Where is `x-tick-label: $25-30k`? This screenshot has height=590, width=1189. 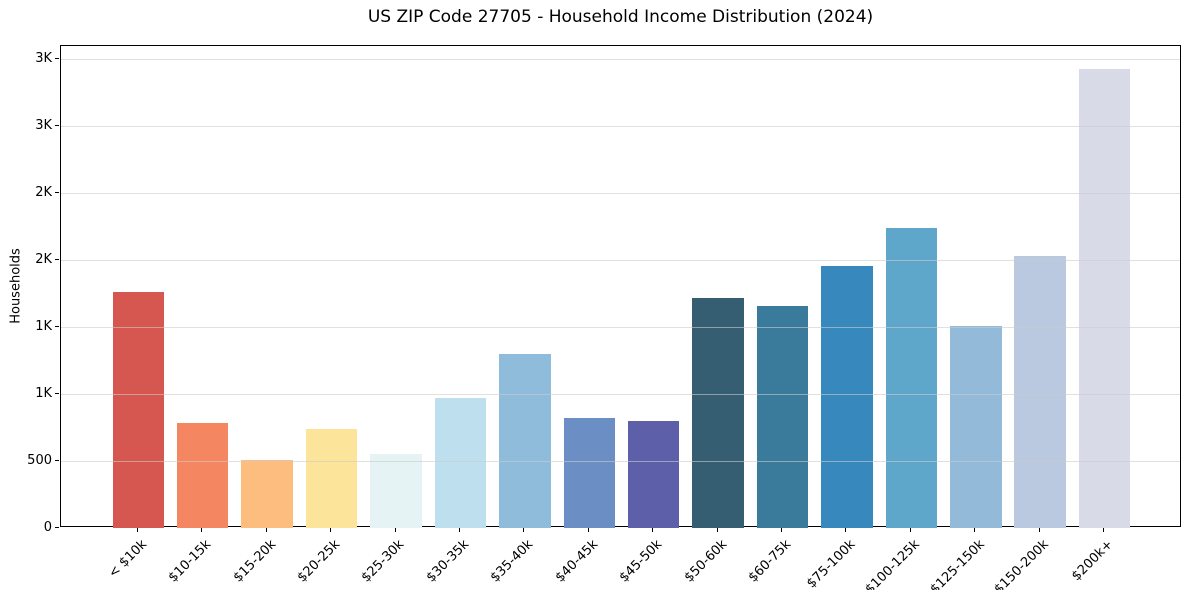
x-tick-label: $25-30k is located at coordinates (383, 561).